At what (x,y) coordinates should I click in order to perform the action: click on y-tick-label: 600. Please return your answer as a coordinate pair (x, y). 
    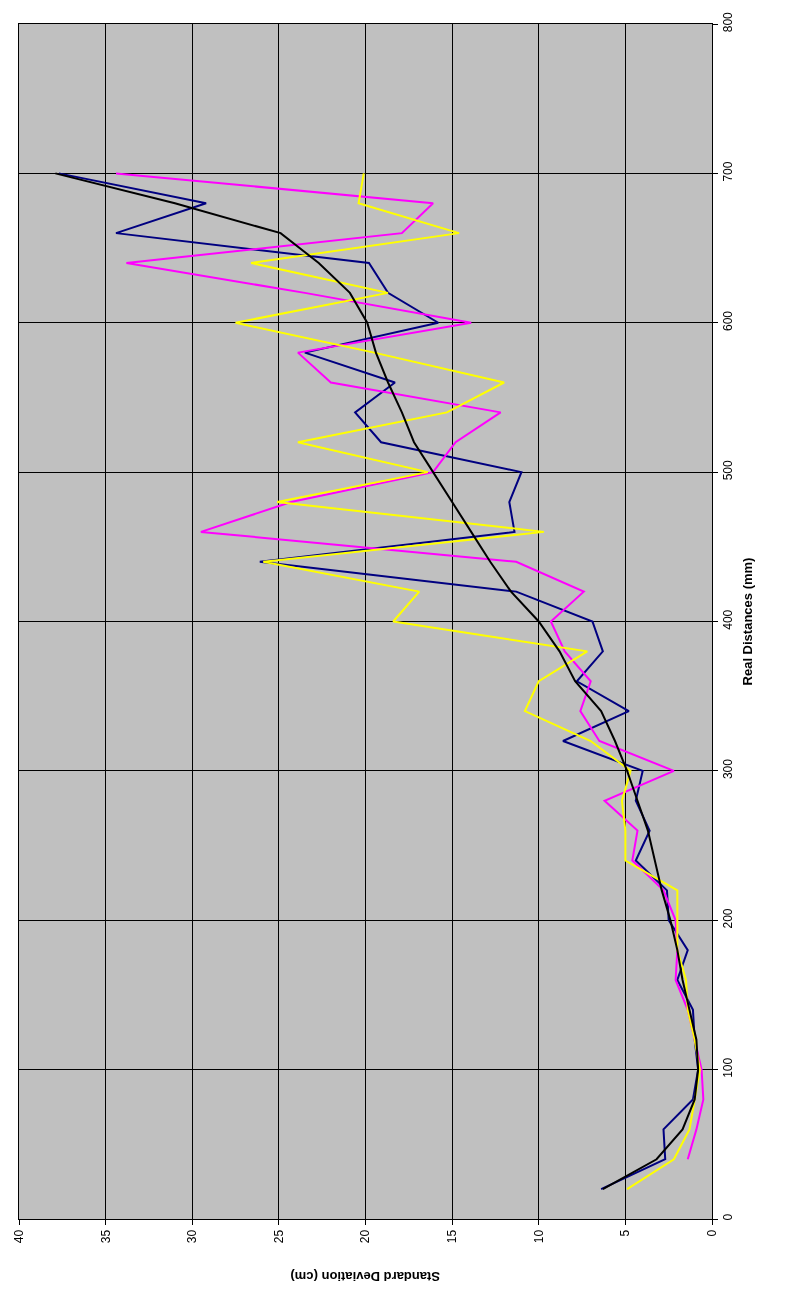
    Looking at the image, I should click on (728, 320).